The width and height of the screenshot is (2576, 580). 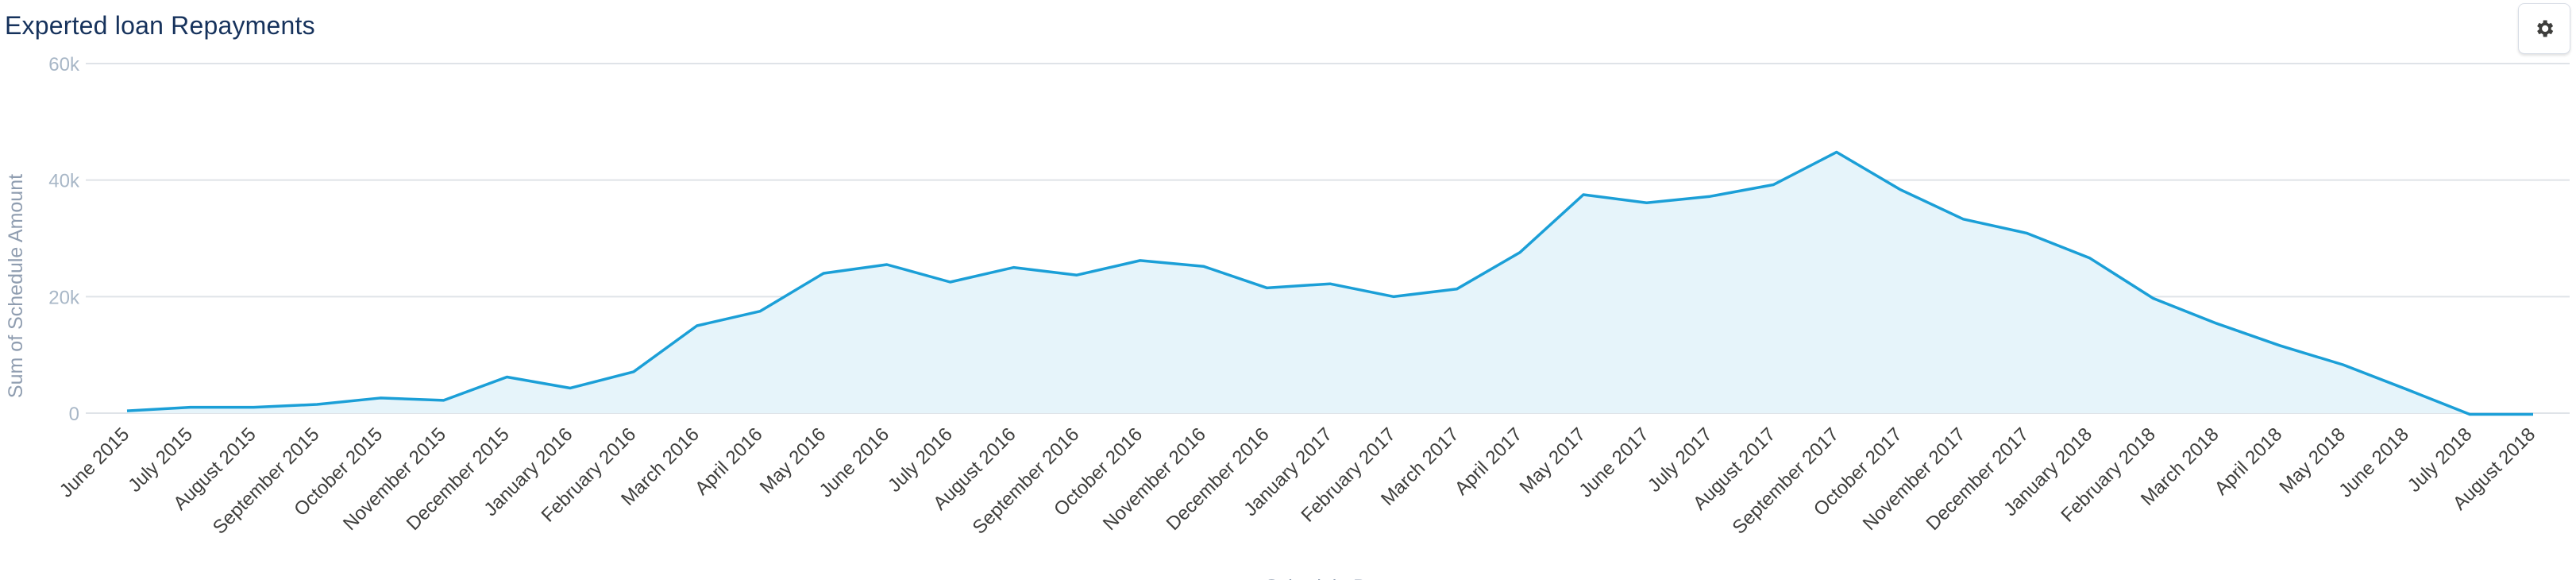 What do you see at coordinates (729, 461) in the screenshot?
I see `x-tick-label: April 2016` at bounding box center [729, 461].